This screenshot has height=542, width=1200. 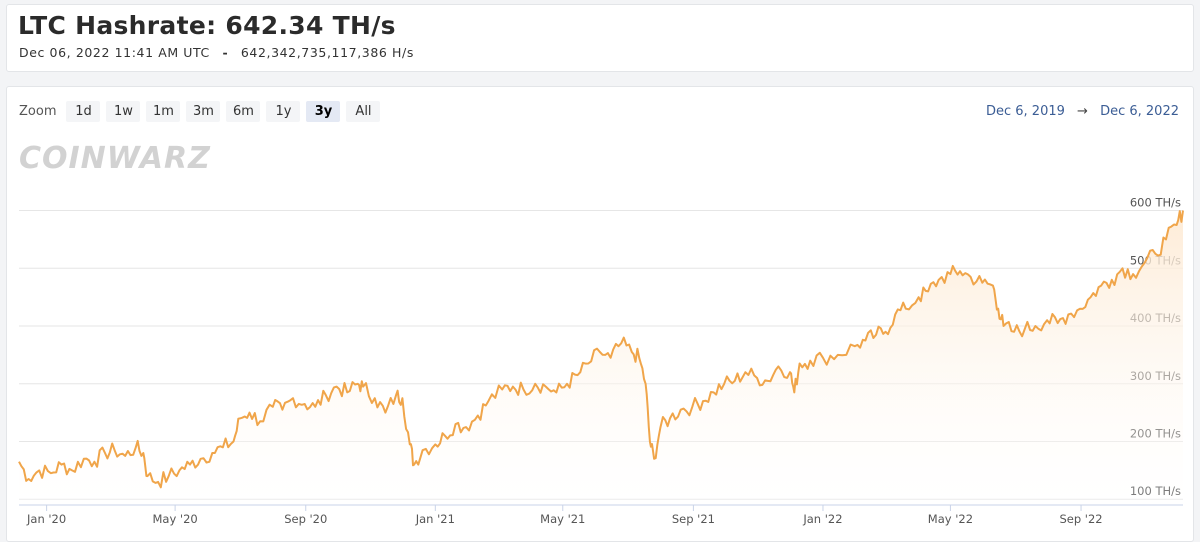 I want to click on x-tick-label: May '22, so click(x=950, y=519).